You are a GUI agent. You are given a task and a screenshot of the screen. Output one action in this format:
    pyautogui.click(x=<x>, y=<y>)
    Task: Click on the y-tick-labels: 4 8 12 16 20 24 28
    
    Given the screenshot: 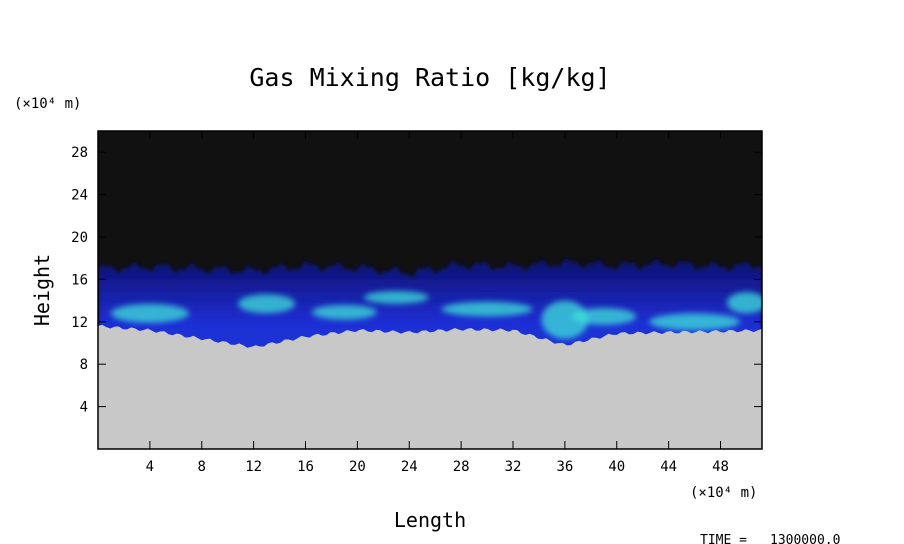 What is the action you would take?
    pyautogui.click(x=79, y=280)
    